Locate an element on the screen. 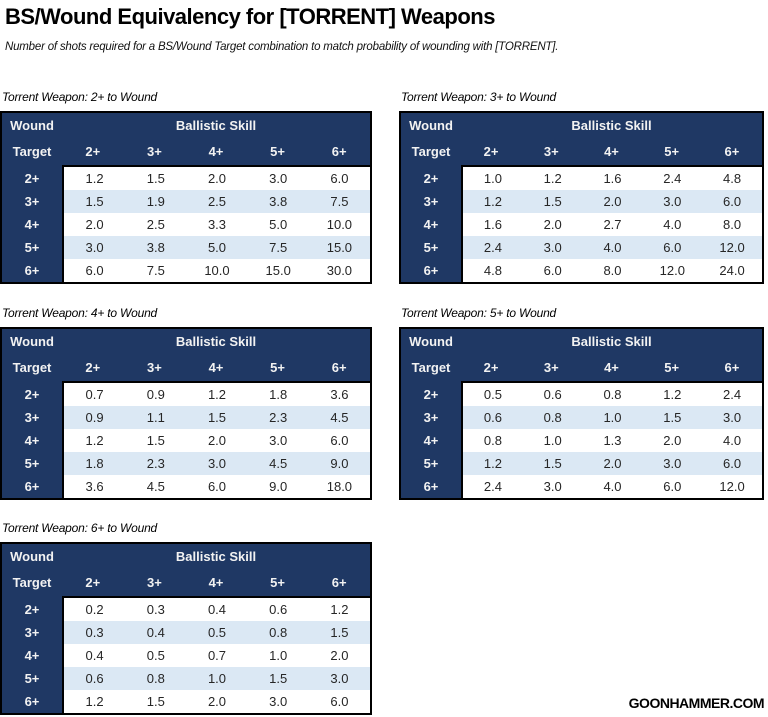 Image resolution: width=768 pixels, height=717 pixels. table-row: 4.8 6.0 8.0 12.0 24.0 is located at coordinates (612, 270).